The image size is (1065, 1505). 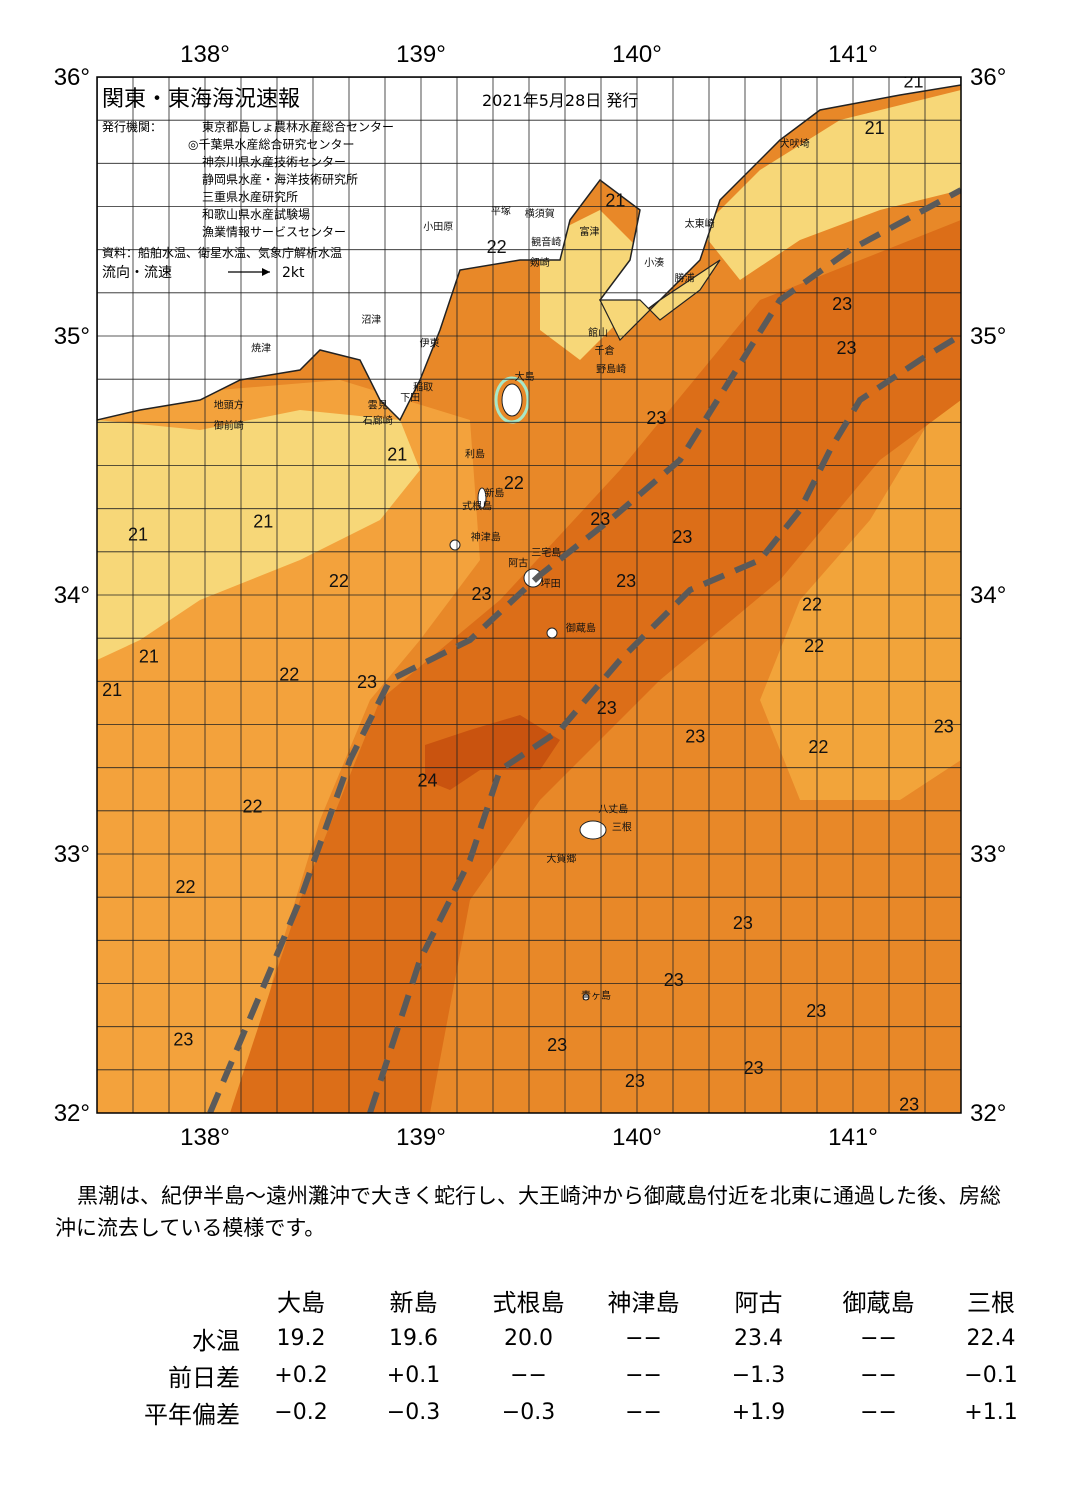 What do you see at coordinates (250, 196) in the screenshot?
I see `issuer-item: 三重県水産研究所` at bounding box center [250, 196].